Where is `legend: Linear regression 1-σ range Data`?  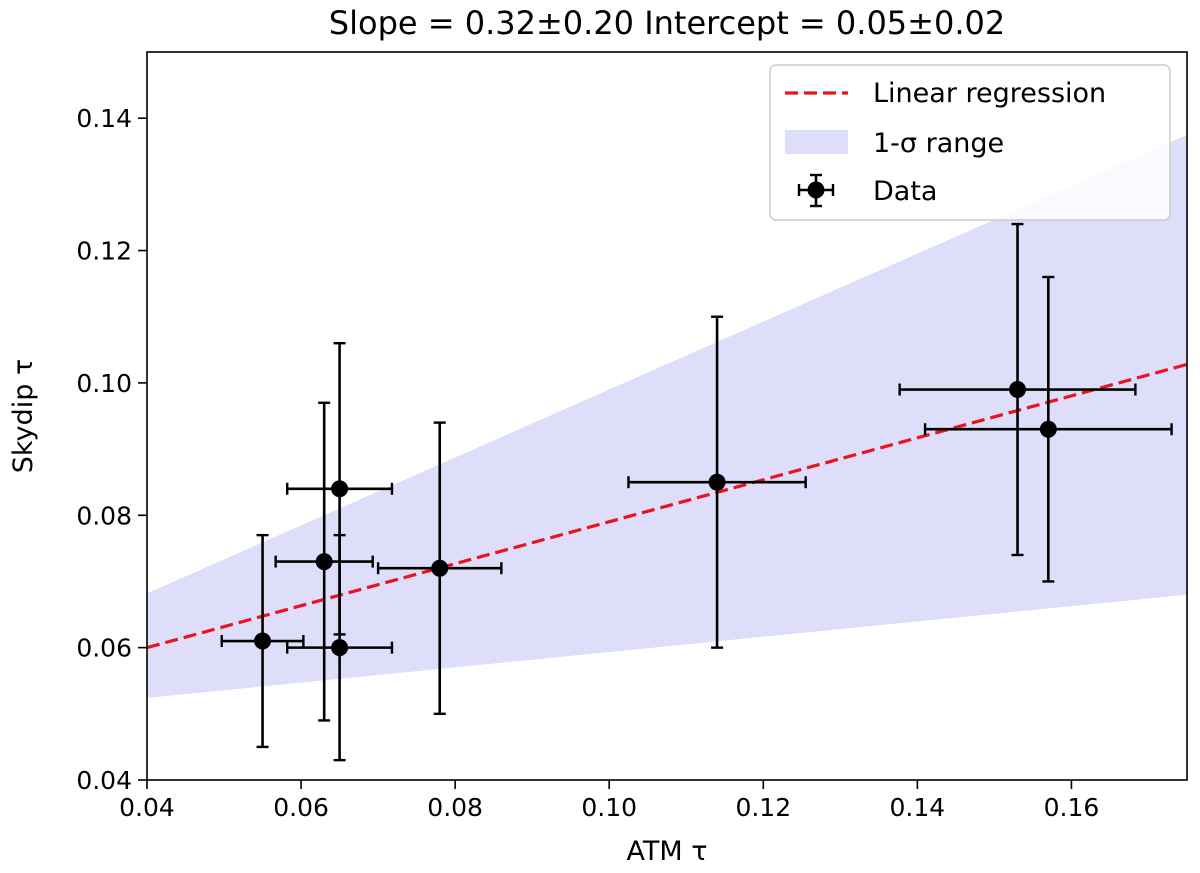 legend: Linear regression 1-σ range Data is located at coordinates (970, 142).